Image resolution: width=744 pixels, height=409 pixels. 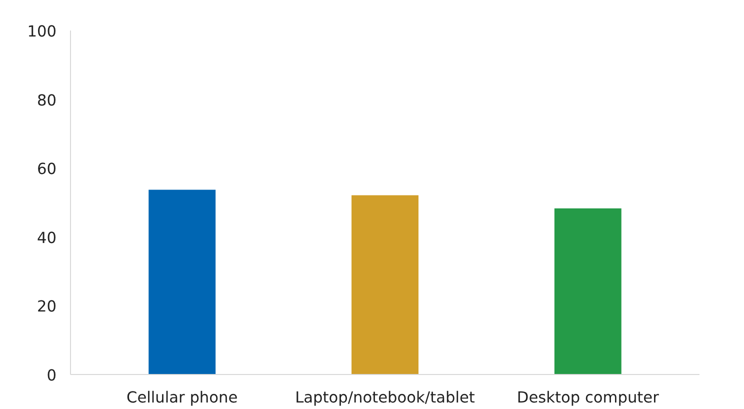 I want to click on x-tick-label: Cellular phone, so click(x=182, y=397).